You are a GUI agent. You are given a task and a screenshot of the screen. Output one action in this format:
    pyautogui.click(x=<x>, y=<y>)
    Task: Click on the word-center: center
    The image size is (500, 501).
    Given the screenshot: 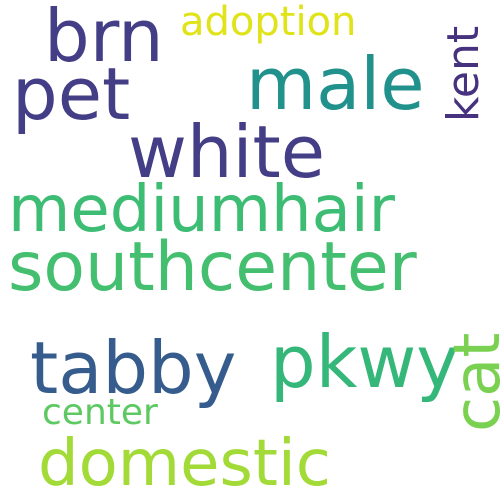 What is the action you would take?
    pyautogui.click(x=100, y=412)
    